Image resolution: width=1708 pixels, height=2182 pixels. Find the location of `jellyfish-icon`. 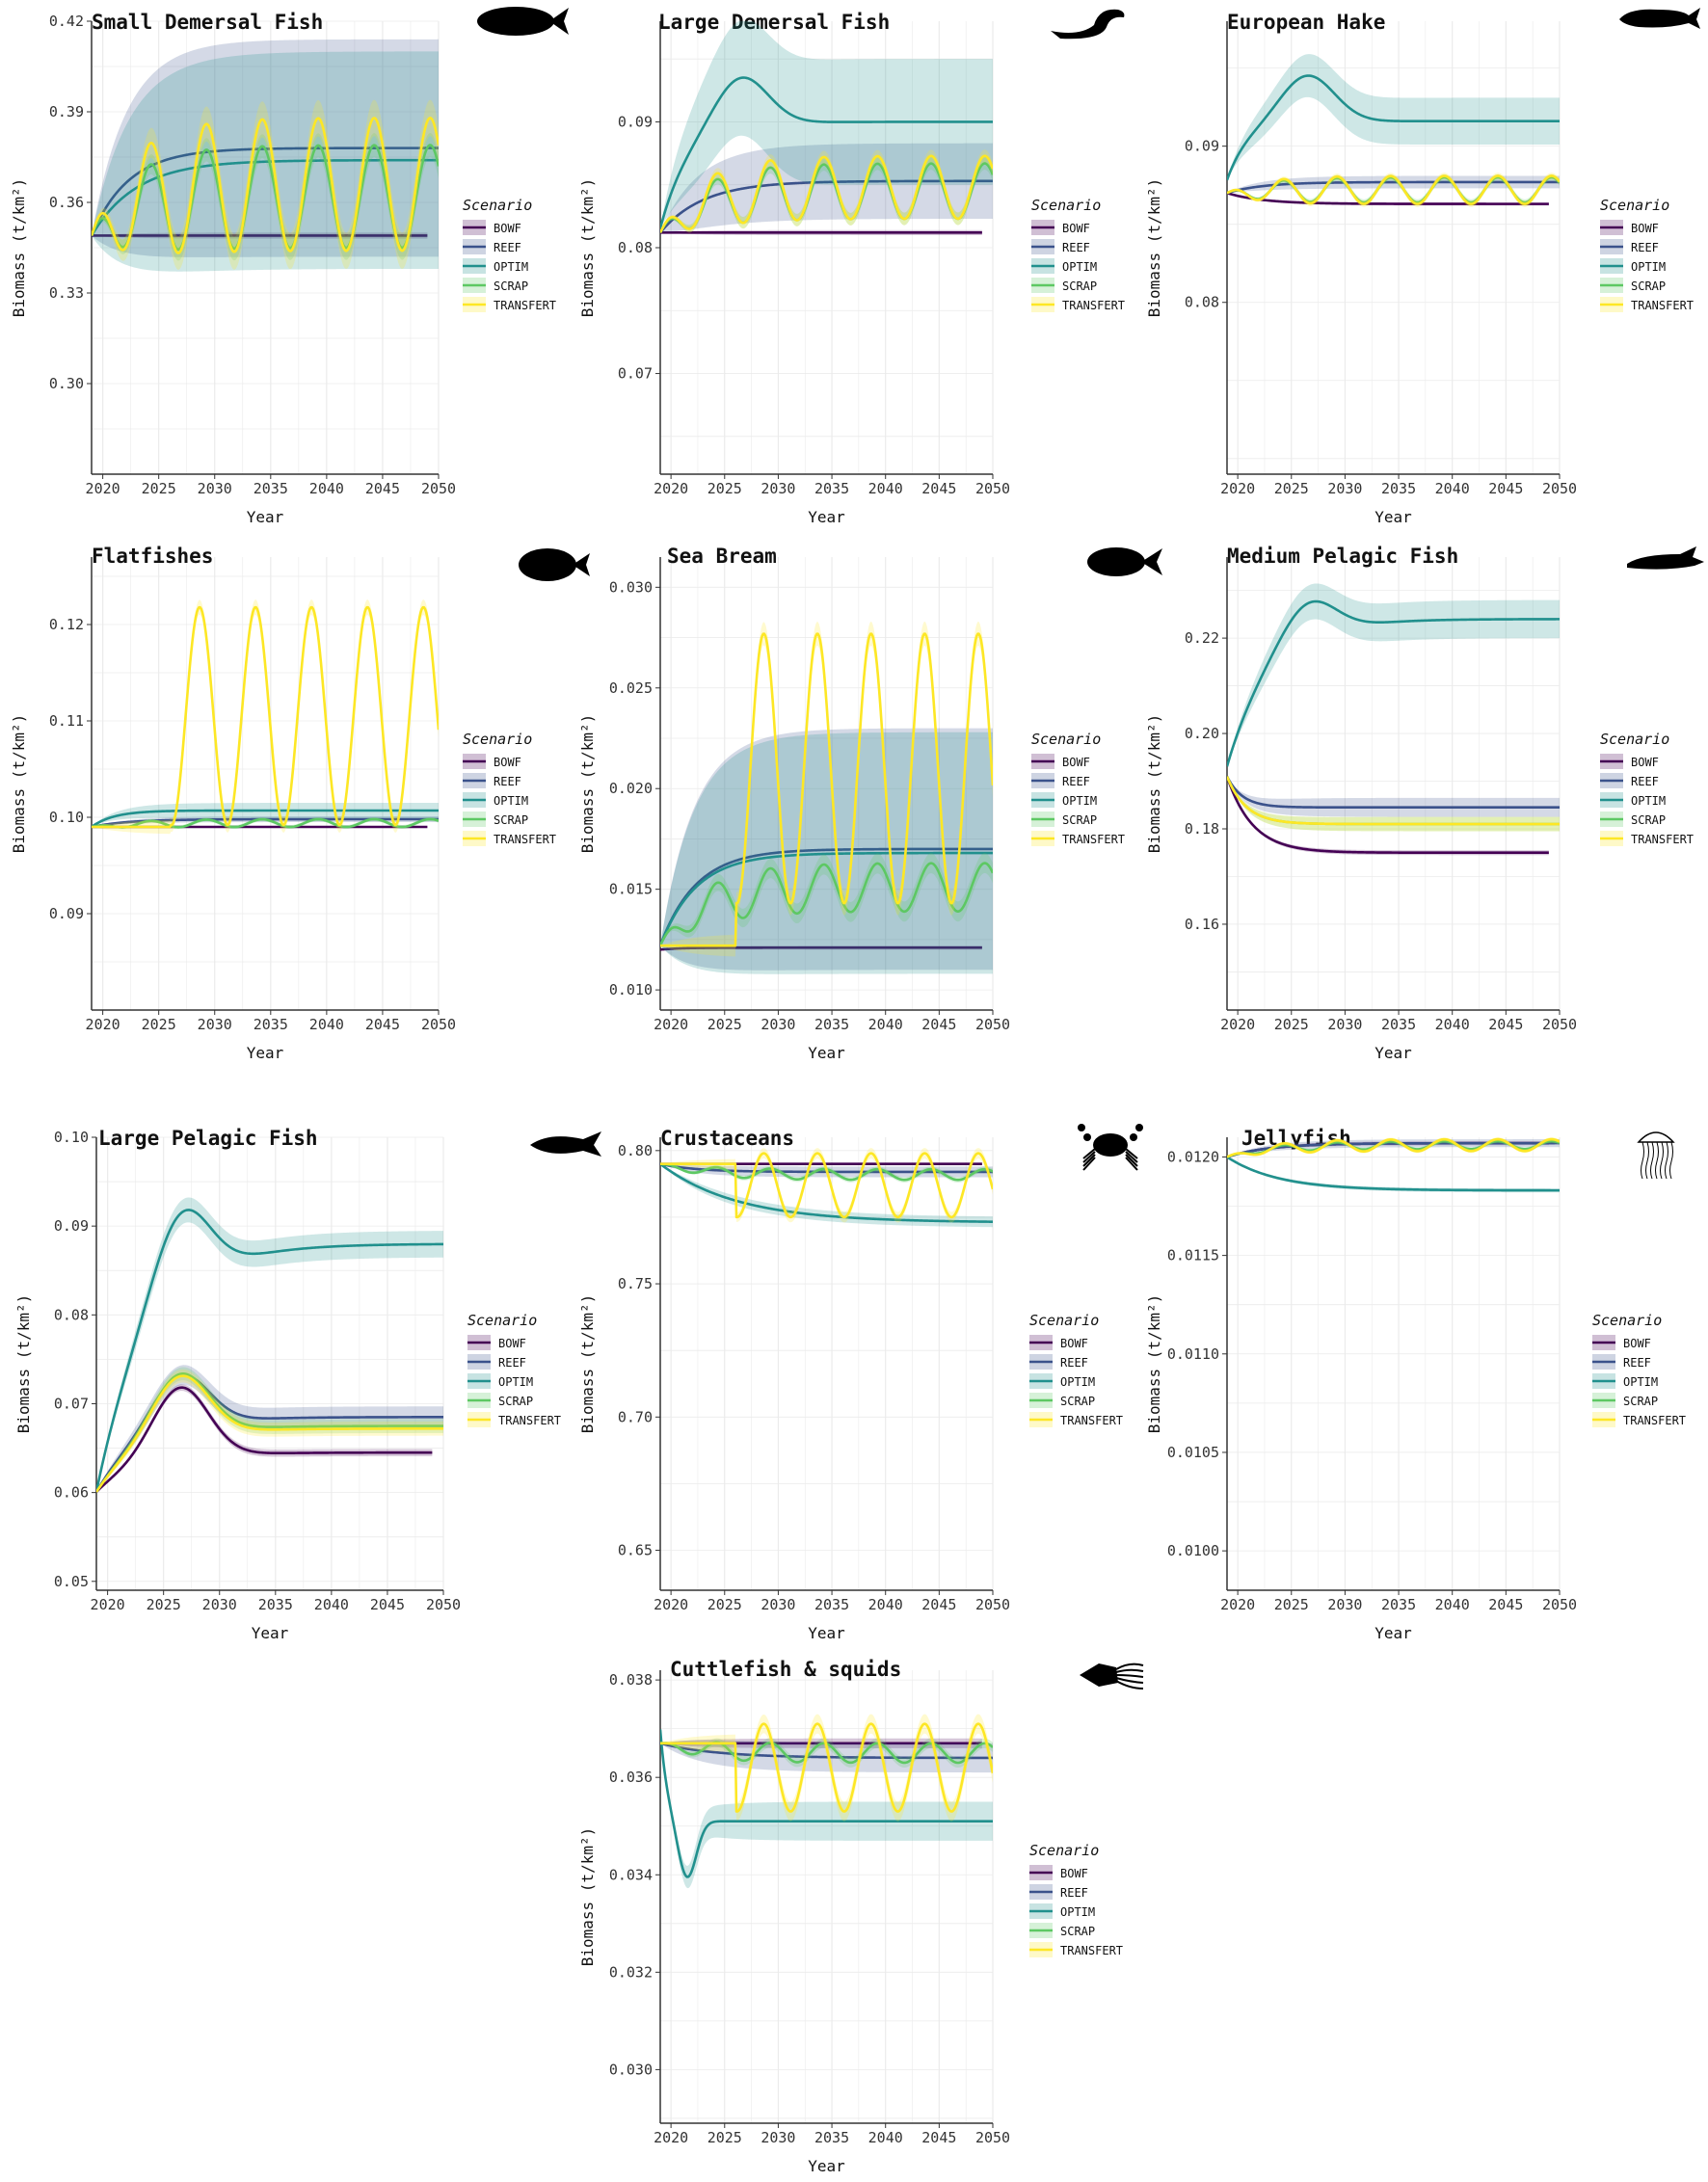

jellyfish-icon is located at coordinates (1656, 1155).